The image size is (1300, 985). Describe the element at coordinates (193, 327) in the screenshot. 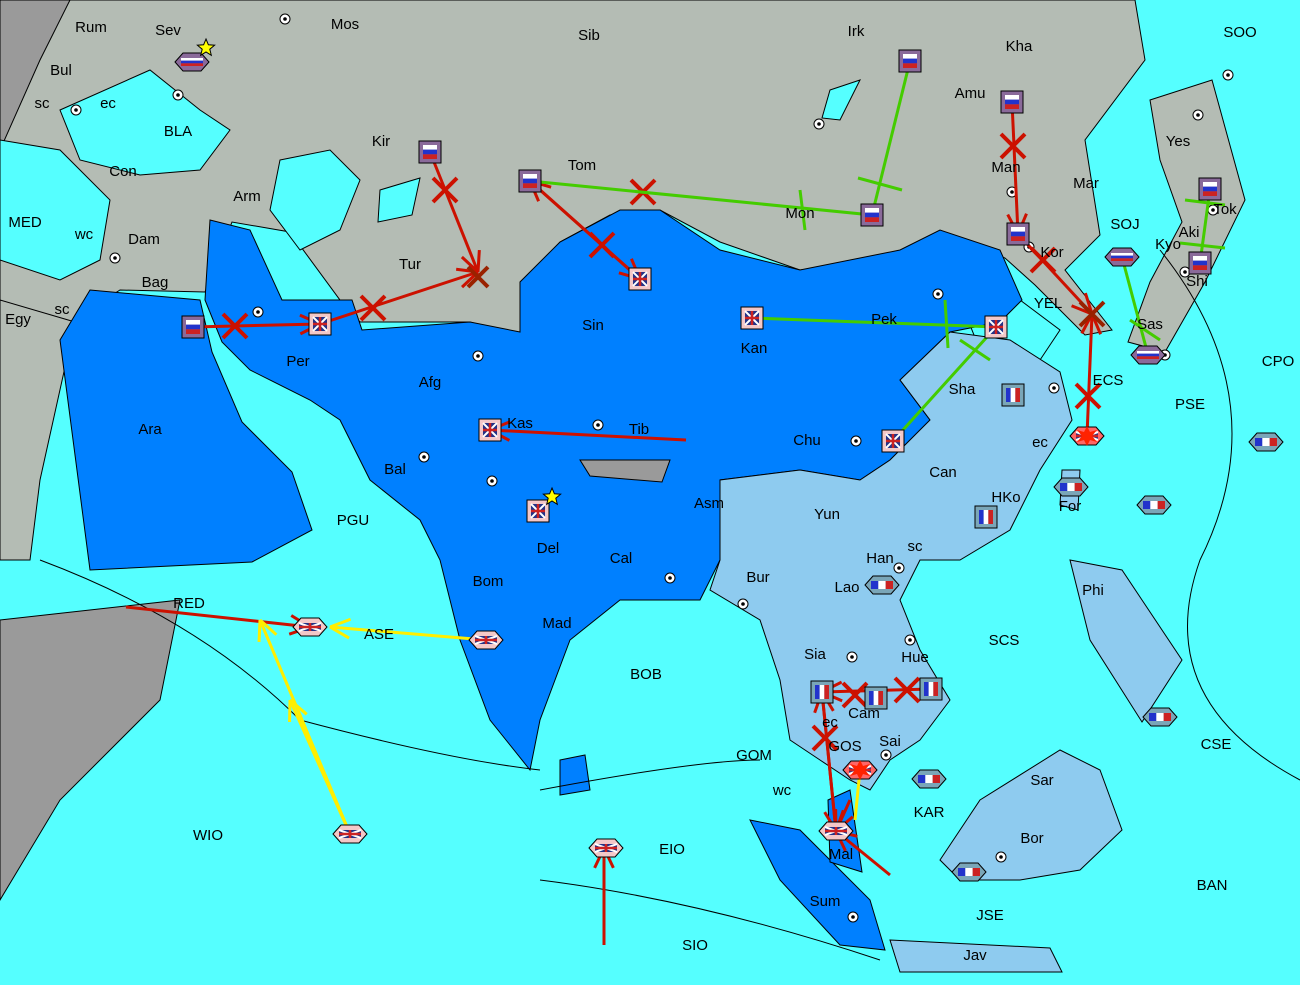

I see `russia-army-bag` at that location.